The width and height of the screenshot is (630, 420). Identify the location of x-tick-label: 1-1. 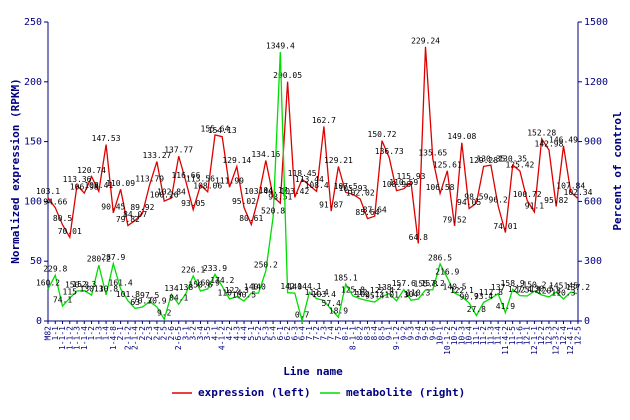
(55, 333).